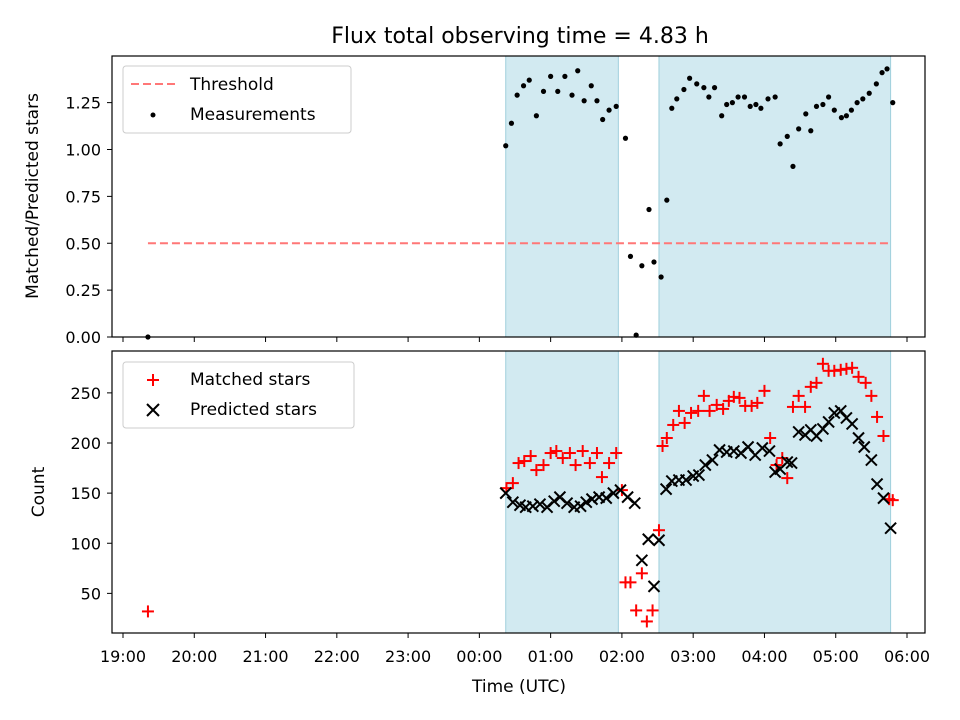  What do you see at coordinates (153, 115) in the screenshot?
I see `measurements-legend-swatch` at bounding box center [153, 115].